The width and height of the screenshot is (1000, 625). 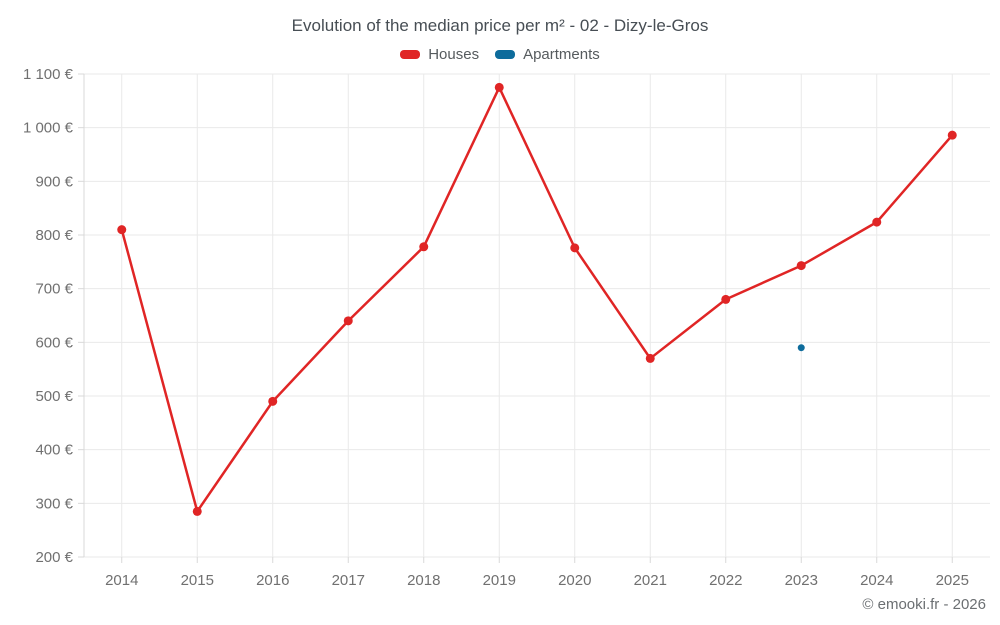 I want to click on x-tick-label: 2019, so click(x=499, y=580).